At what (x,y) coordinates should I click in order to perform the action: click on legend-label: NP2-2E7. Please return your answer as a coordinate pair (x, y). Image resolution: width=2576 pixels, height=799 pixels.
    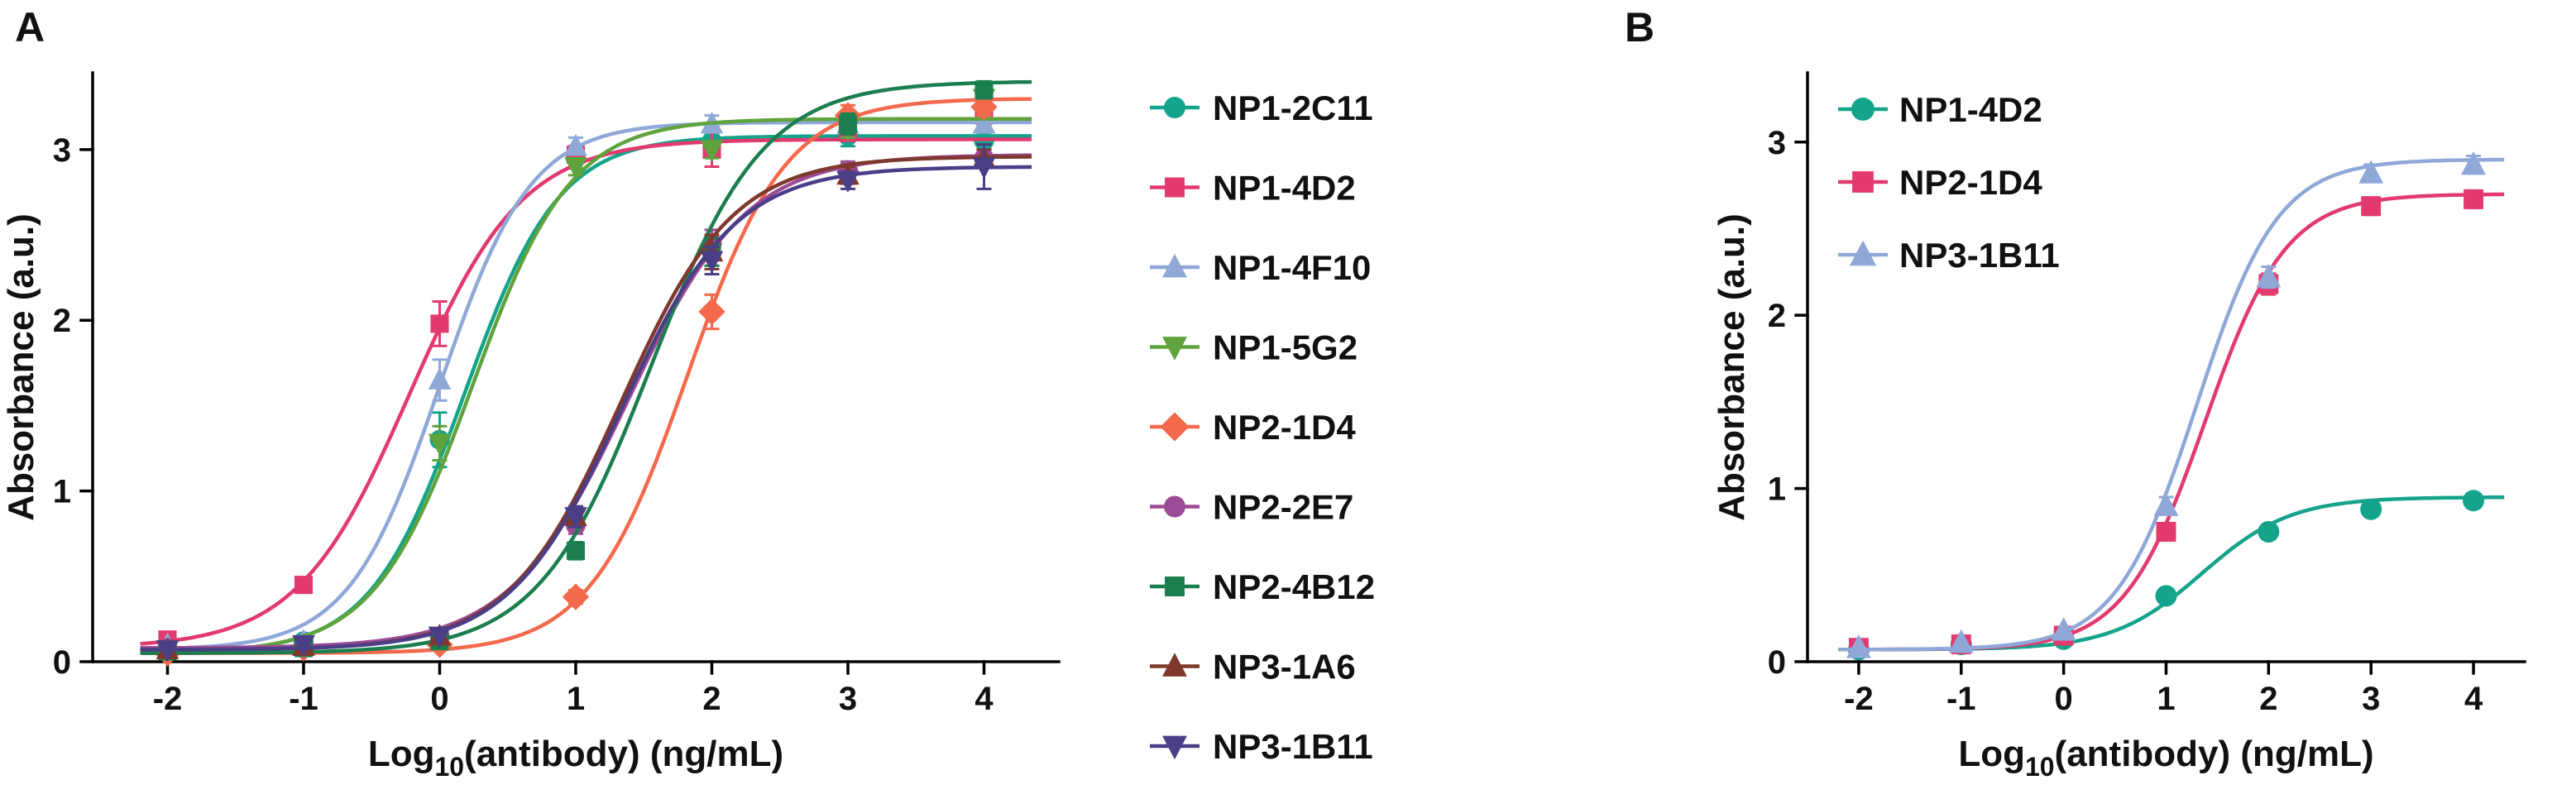
    Looking at the image, I should click on (1283, 507).